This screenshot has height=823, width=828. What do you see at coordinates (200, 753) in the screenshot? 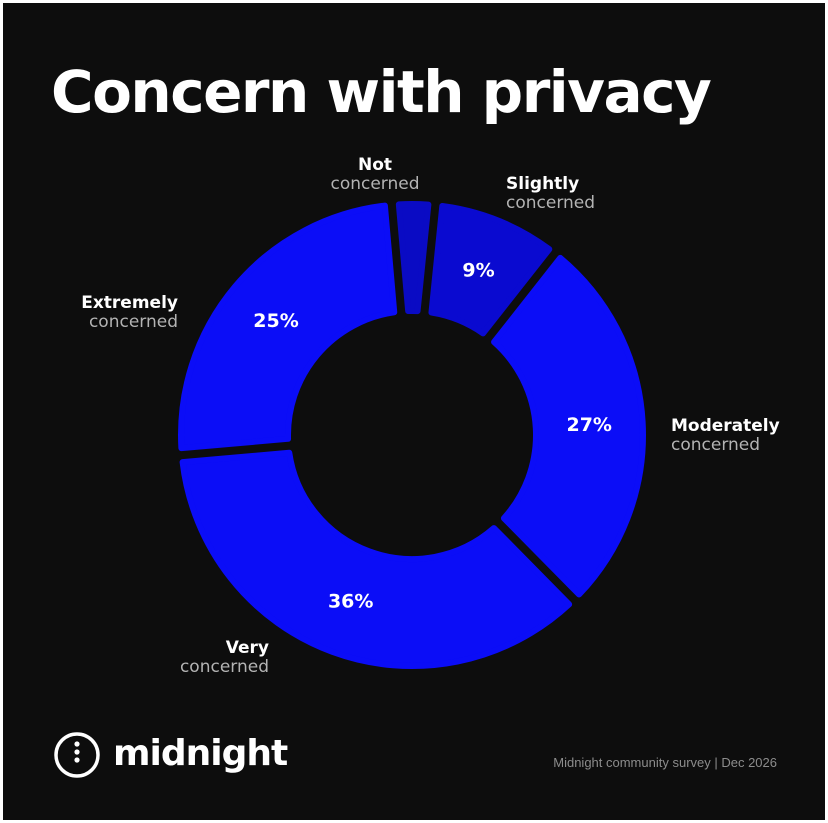
I see `brand-name: midnight` at bounding box center [200, 753].